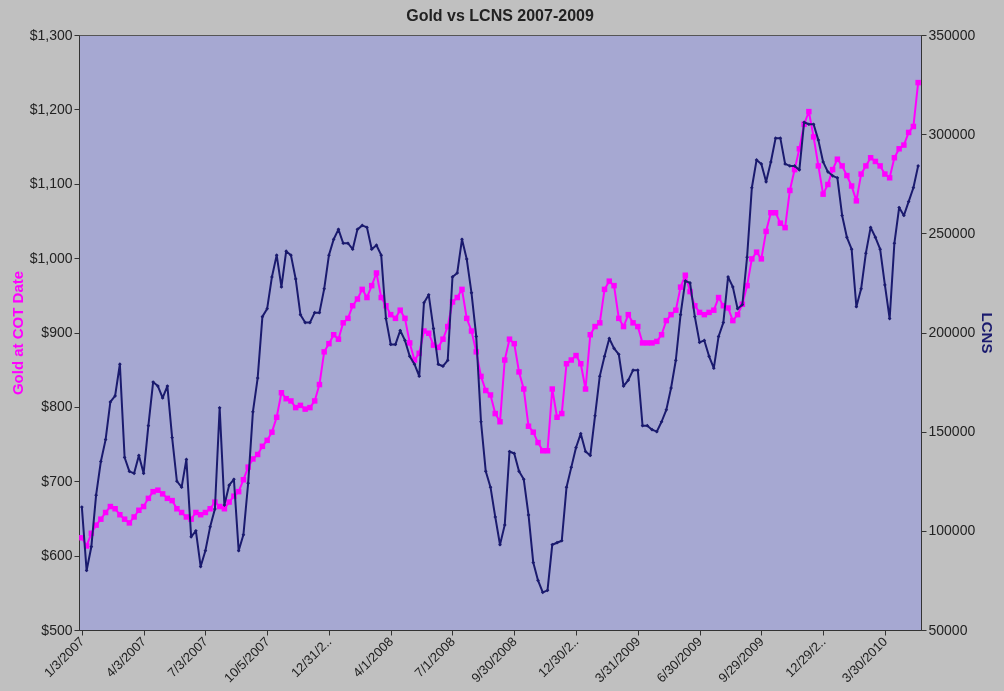 The image size is (1004, 691). What do you see at coordinates (952, 133) in the screenshot?
I see `y2-tick-label: 300000` at bounding box center [952, 133].